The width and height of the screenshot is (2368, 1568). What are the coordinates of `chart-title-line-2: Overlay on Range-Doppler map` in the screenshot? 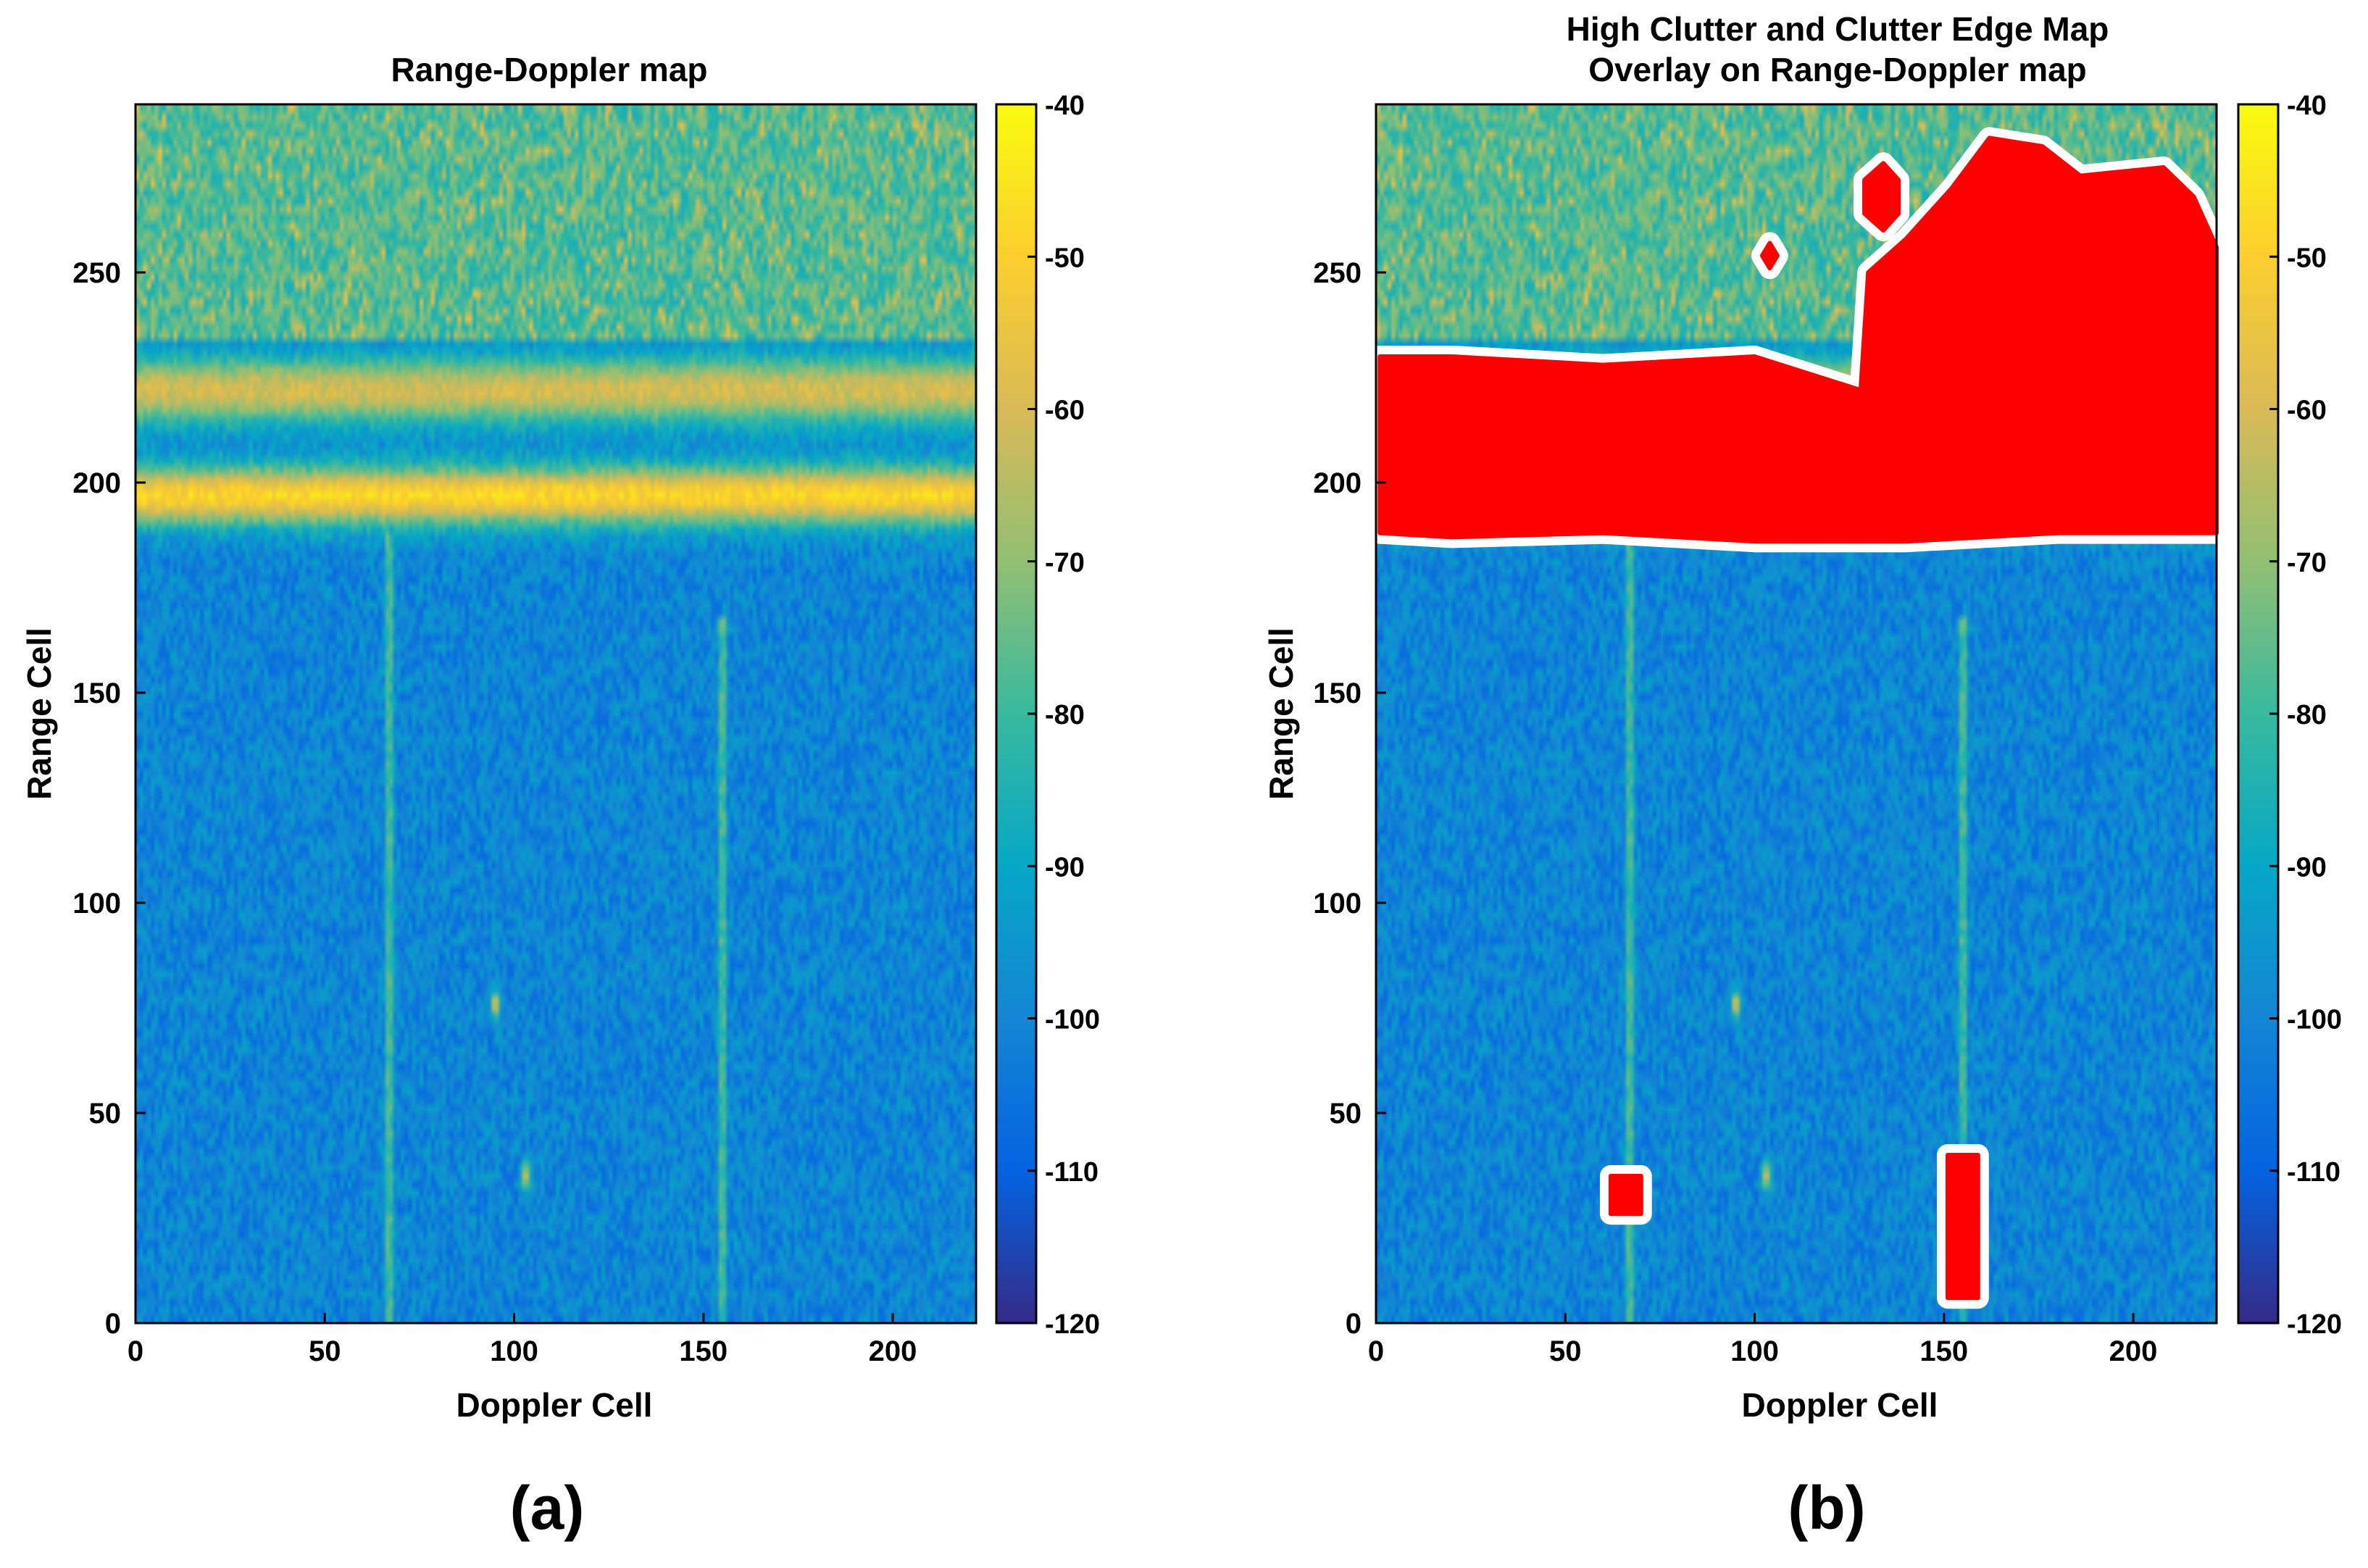 It's located at (1837, 69).